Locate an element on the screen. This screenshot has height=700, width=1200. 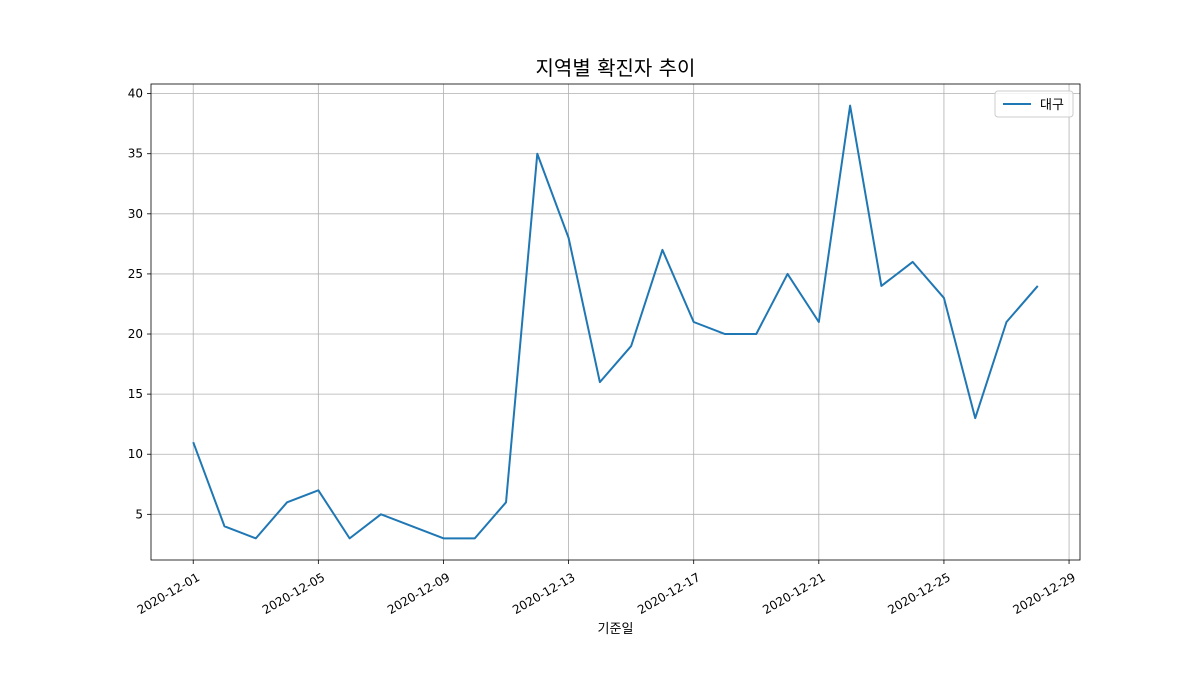
x-tick-label: 2020-12-13 is located at coordinates (543, 593).